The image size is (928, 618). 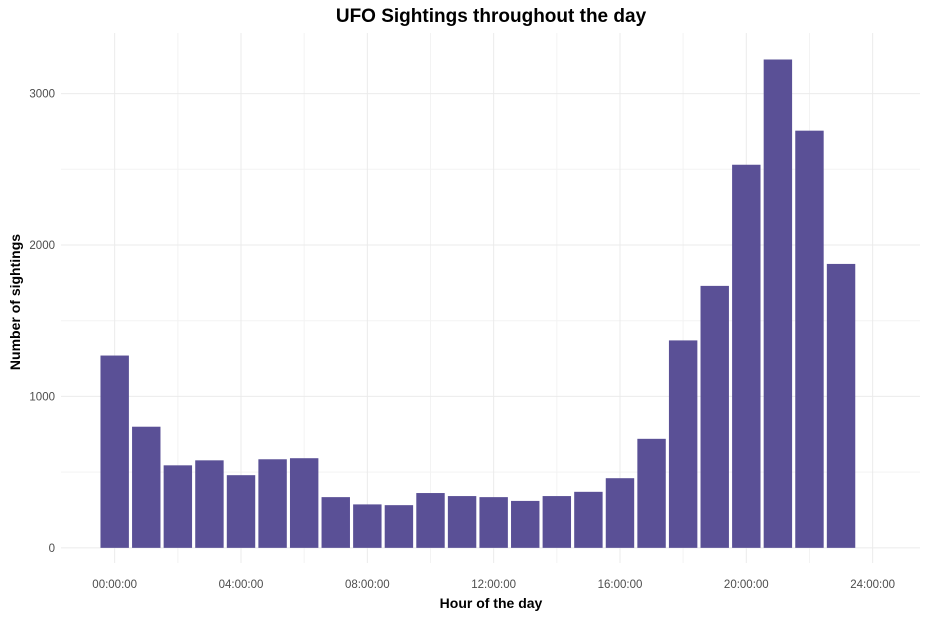 I want to click on y-axis-ticks: 0 1000 2000 3000, so click(x=42, y=322).